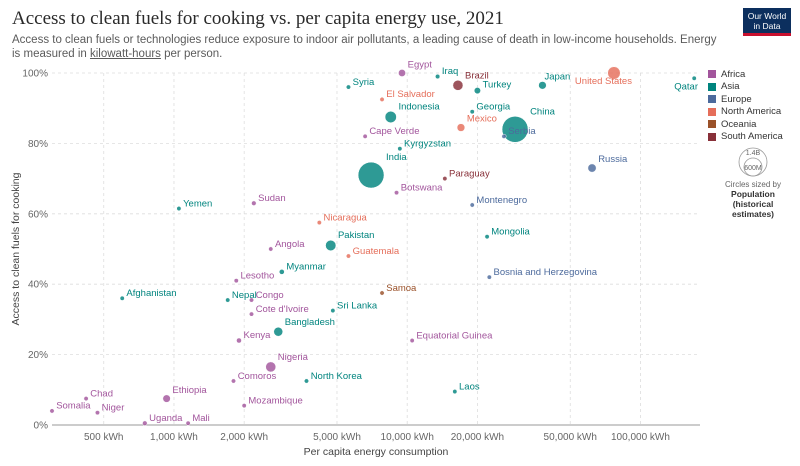 This screenshot has width=800, height=466. What do you see at coordinates (282, 309) in the screenshot?
I see `point-label-cote-d-ivoire: Cote d'Ivoire` at bounding box center [282, 309].